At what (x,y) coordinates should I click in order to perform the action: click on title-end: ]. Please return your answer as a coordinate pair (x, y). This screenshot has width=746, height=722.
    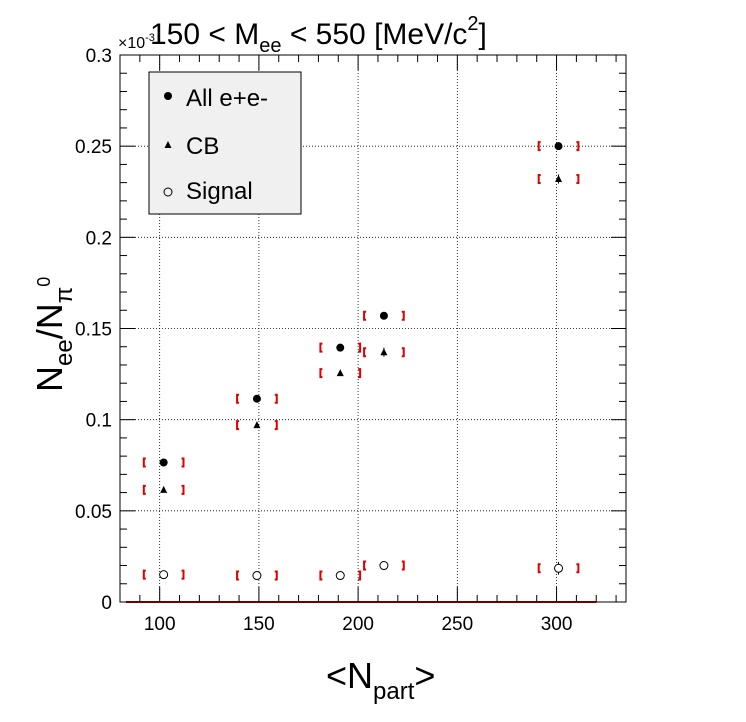
    Looking at the image, I should click on (483, 34).